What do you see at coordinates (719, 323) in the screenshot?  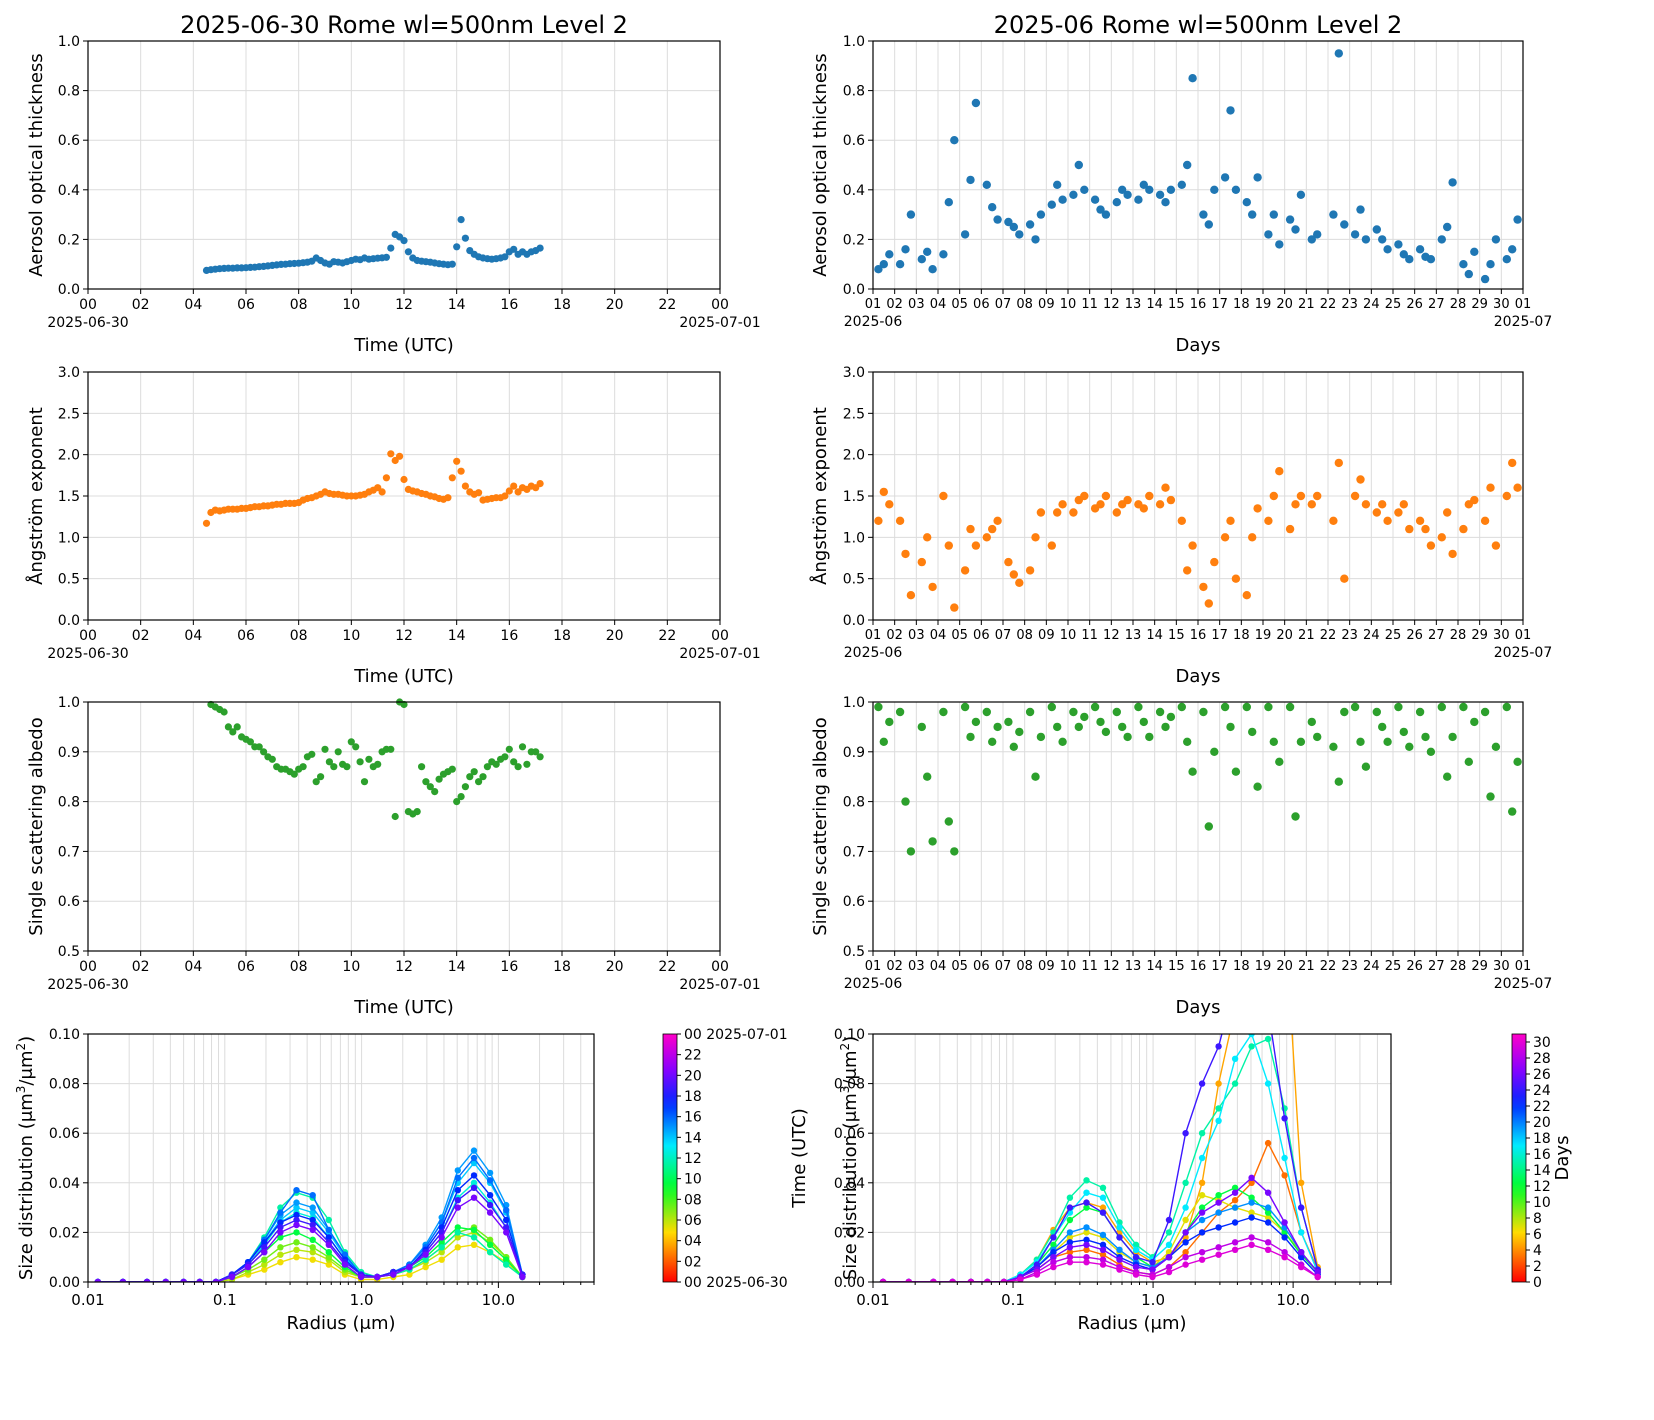 I see `x-date-end-label: 2025-07-01` at bounding box center [719, 323].